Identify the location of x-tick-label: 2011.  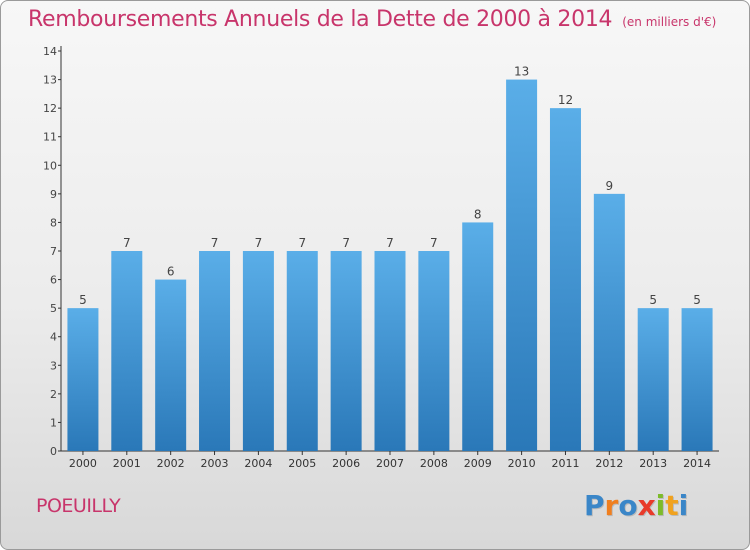
(565, 463).